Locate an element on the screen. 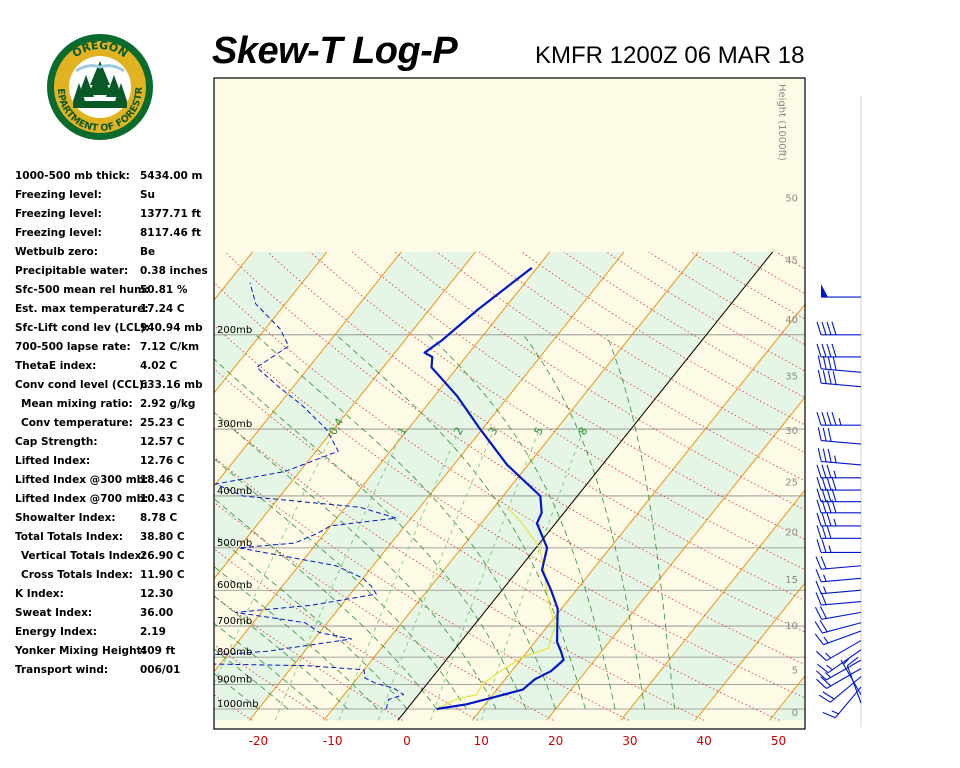 The image size is (960, 768). index-label: Transport wind: is located at coordinates (62, 670).